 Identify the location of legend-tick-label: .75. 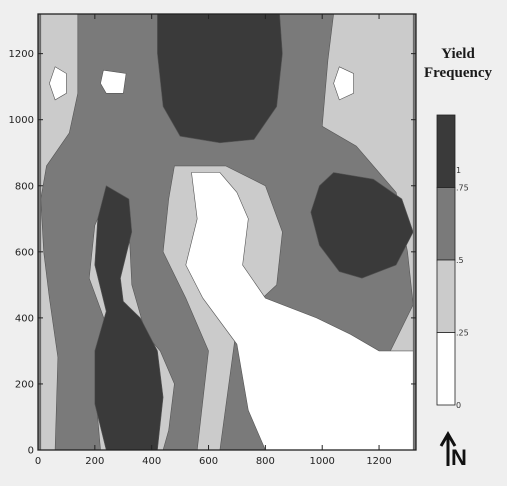
(462, 188).